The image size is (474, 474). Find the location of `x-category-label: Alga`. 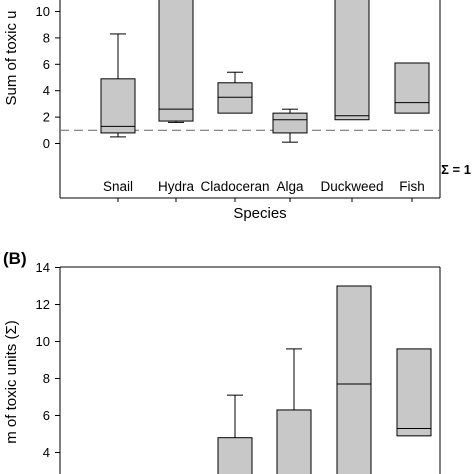

x-category-label: Alga is located at coordinates (290, 186).